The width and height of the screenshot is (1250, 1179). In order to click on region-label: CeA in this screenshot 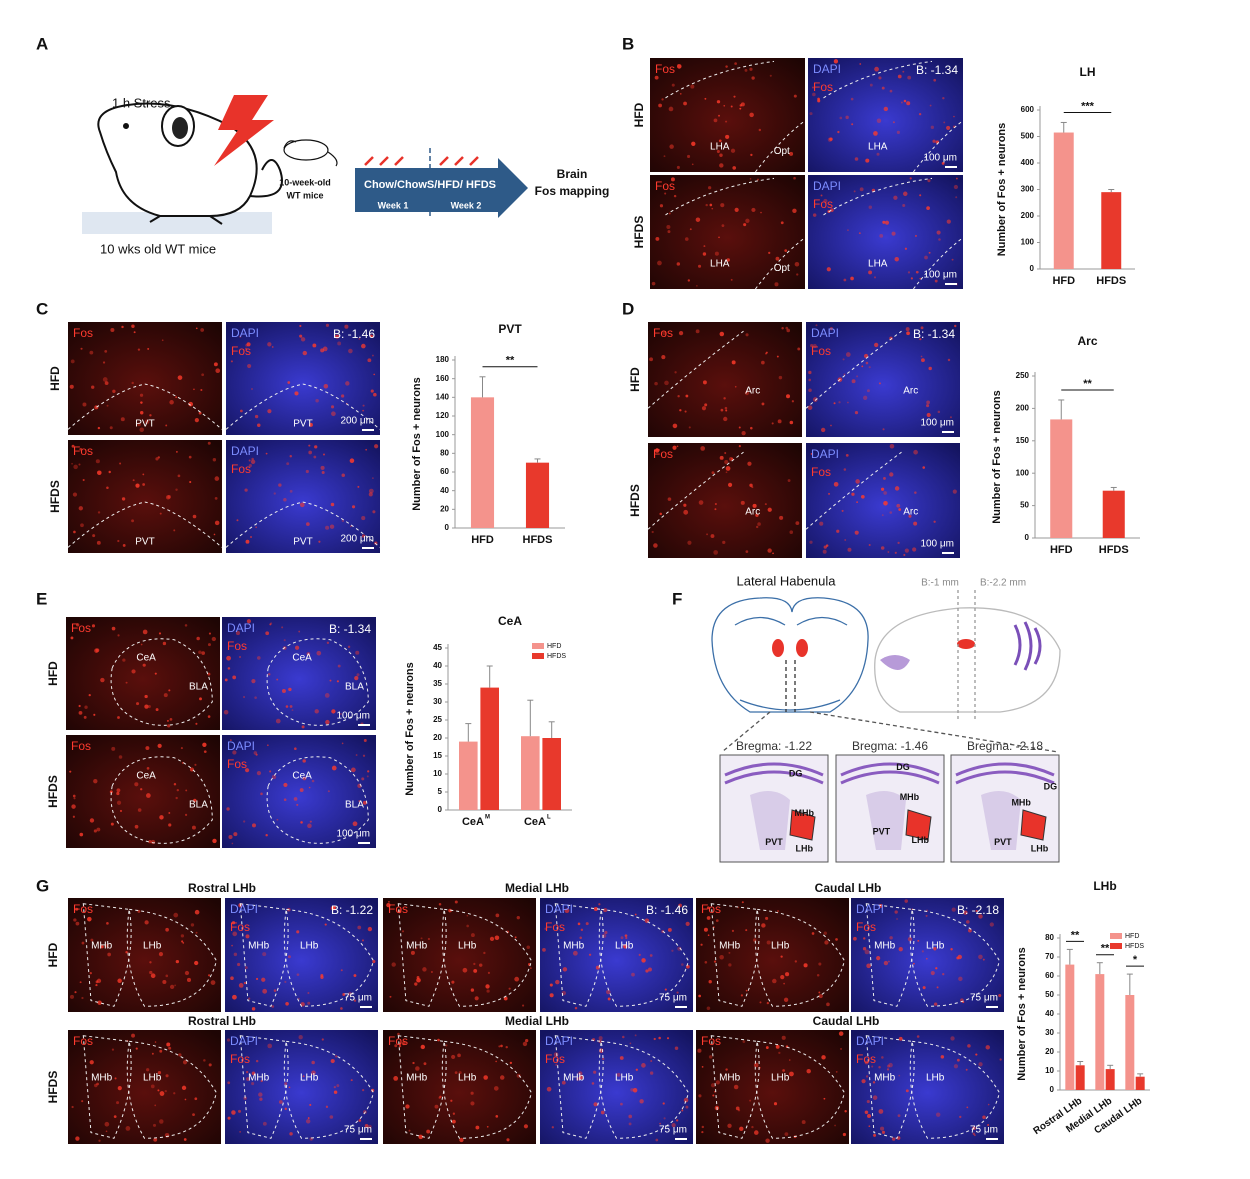, I will do `click(302, 657)`.